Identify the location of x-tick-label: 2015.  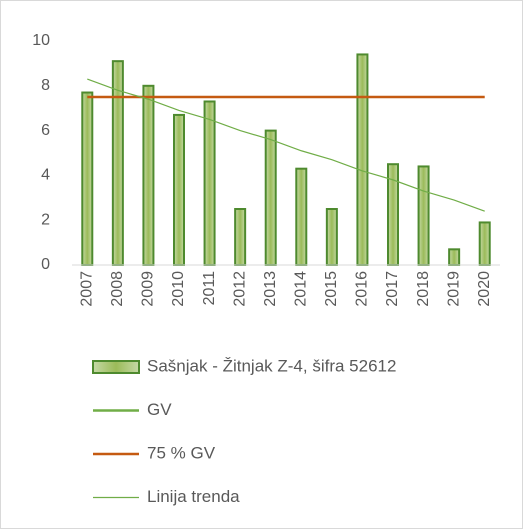
(331, 289).